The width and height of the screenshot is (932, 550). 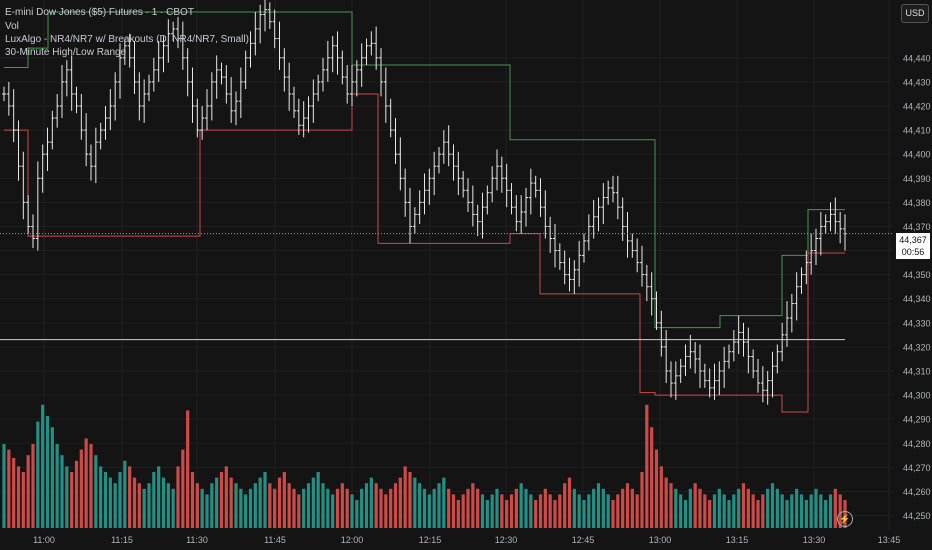 What do you see at coordinates (917, 107) in the screenshot?
I see `price-tick-label: 44,420` at bounding box center [917, 107].